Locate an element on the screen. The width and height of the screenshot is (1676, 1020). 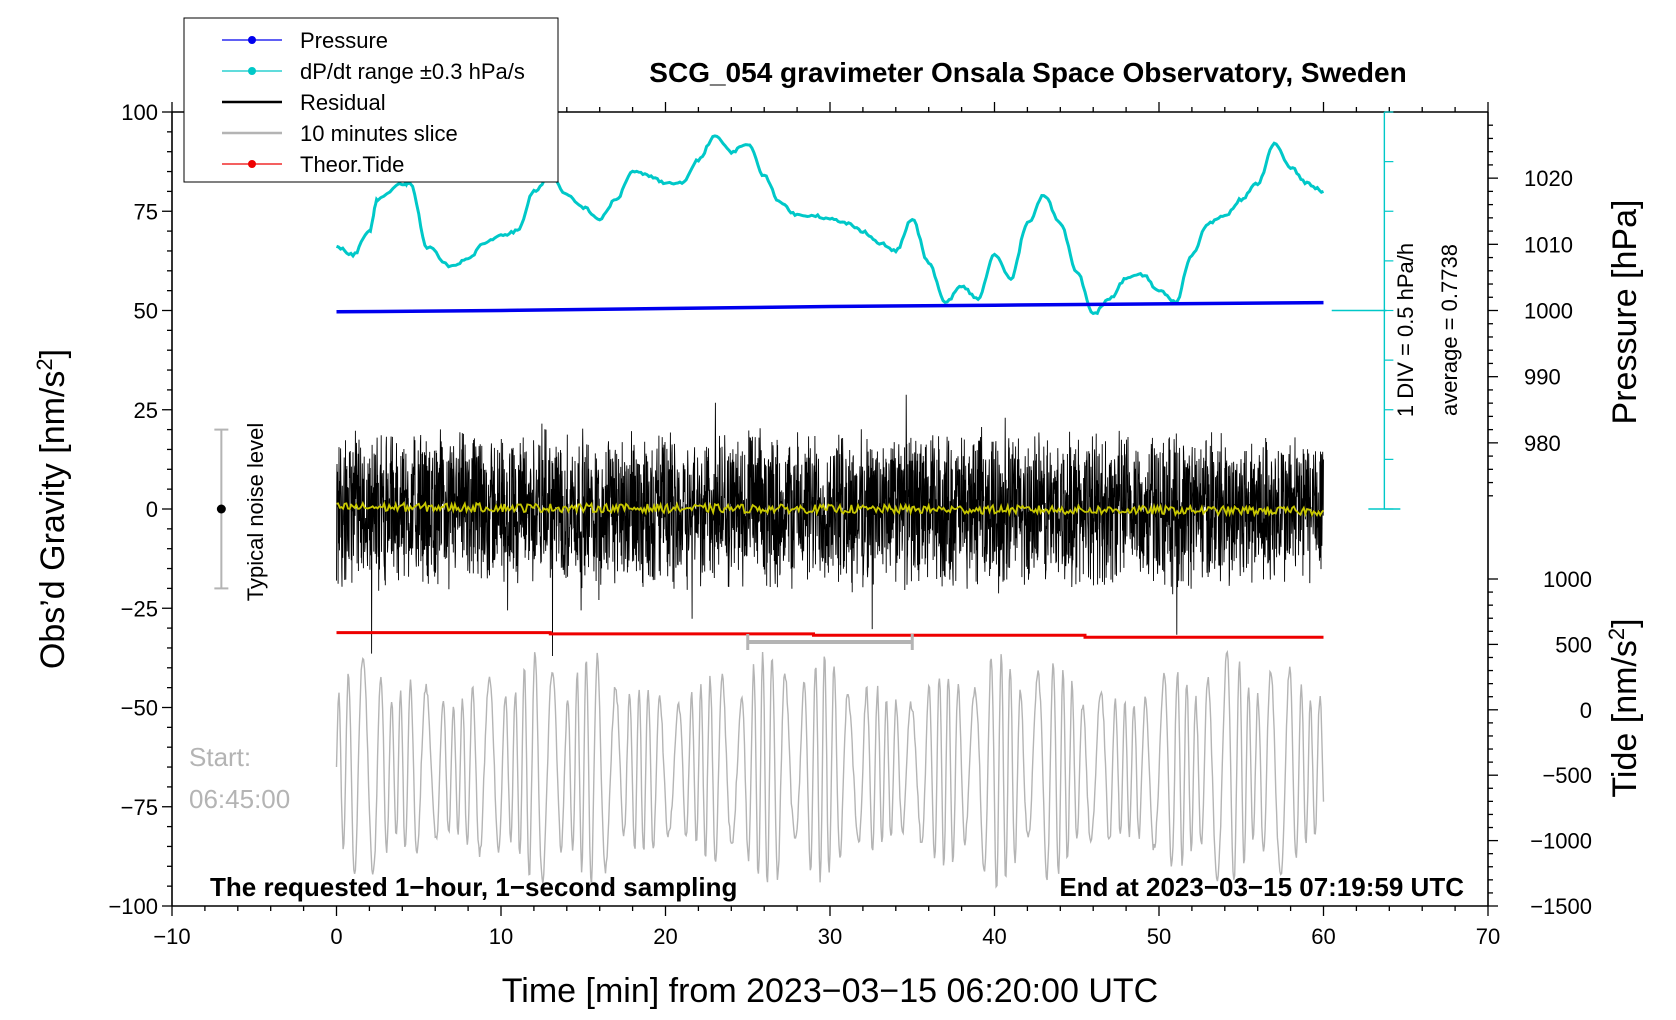
x-tick-label: −10 is located at coordinates (171, 936).